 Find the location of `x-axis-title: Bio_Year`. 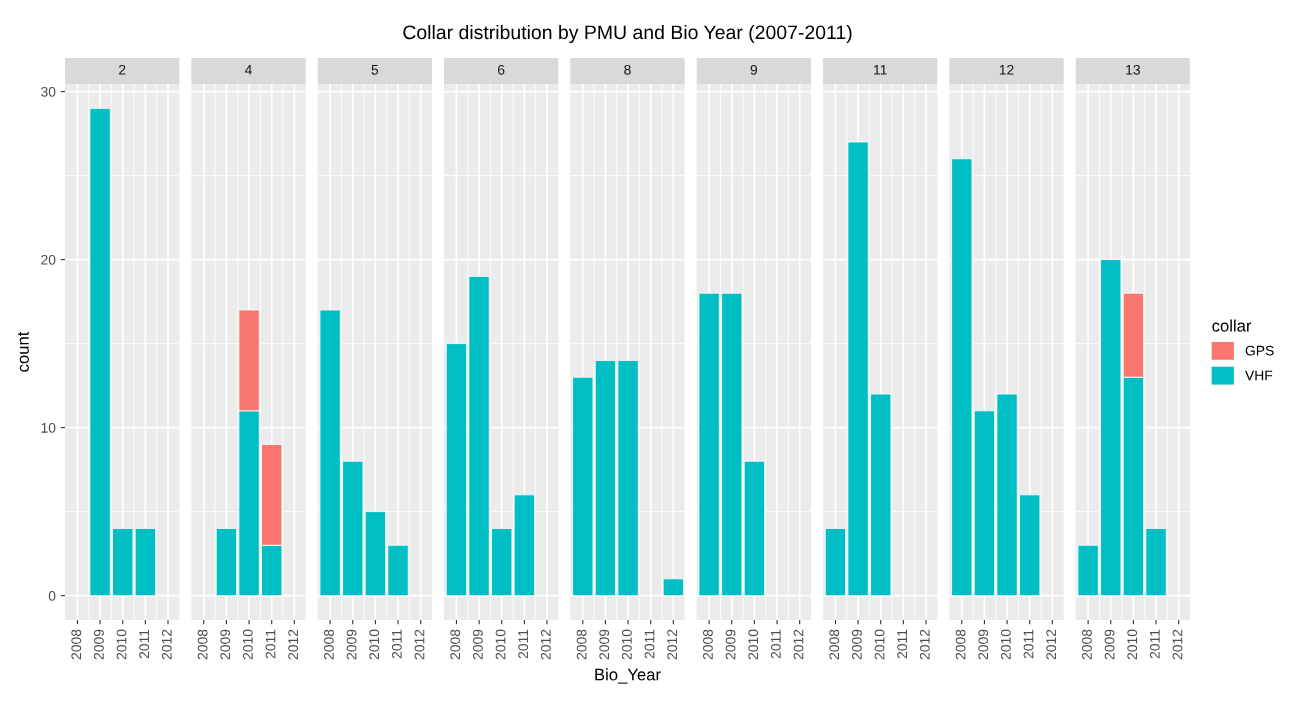

x-axis-title: Bio_Year is located at coordinates (628, 676).